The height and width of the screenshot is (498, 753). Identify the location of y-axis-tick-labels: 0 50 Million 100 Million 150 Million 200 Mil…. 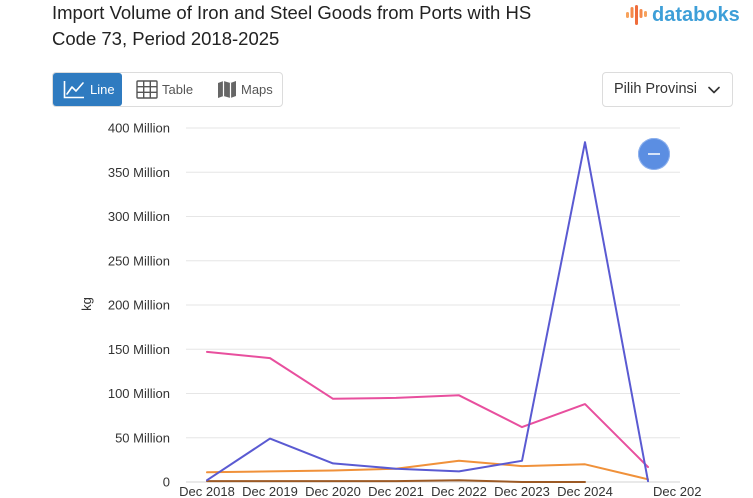
(139, 305).